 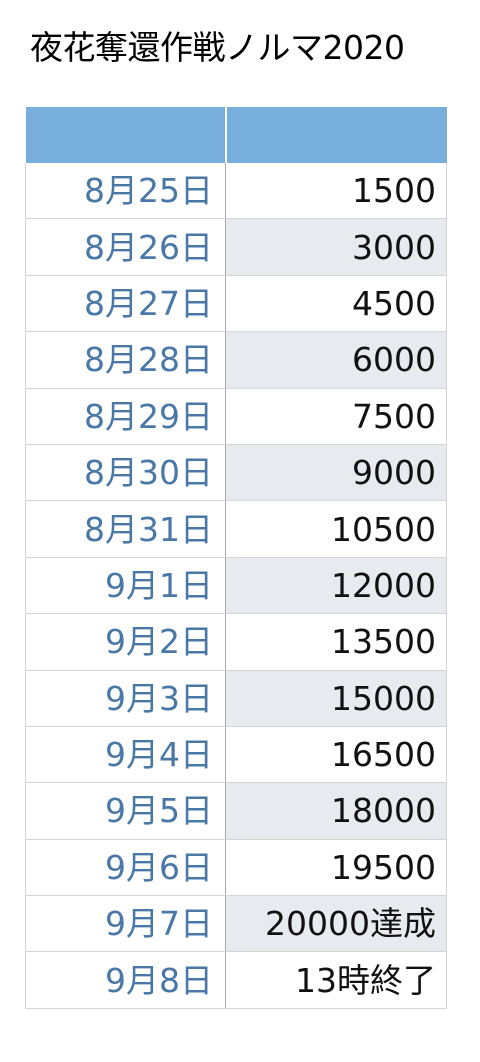 I want to click on value-cell: 20000達成, so click(x=336, y=924).